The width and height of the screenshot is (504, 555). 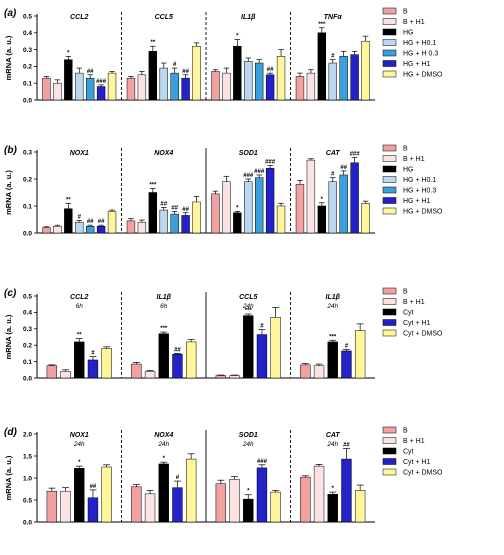 What do you see at coordinates (408, 170) in the screenshot?
I see `legend-label: HG` at bounding box center [408, 170].